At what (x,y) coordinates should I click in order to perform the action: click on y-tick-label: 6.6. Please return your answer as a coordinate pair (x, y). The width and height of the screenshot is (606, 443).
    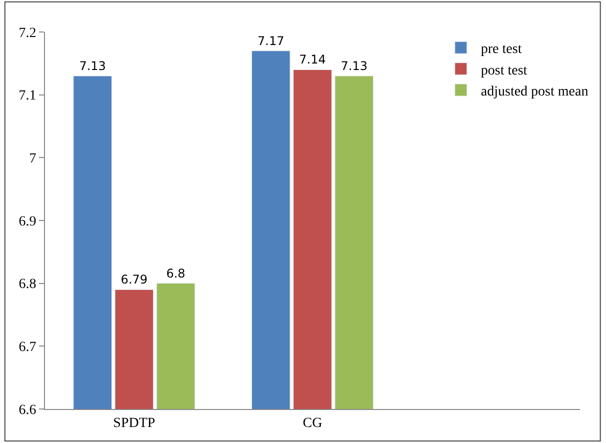
    Looking at the image, I should click on (27, 410).